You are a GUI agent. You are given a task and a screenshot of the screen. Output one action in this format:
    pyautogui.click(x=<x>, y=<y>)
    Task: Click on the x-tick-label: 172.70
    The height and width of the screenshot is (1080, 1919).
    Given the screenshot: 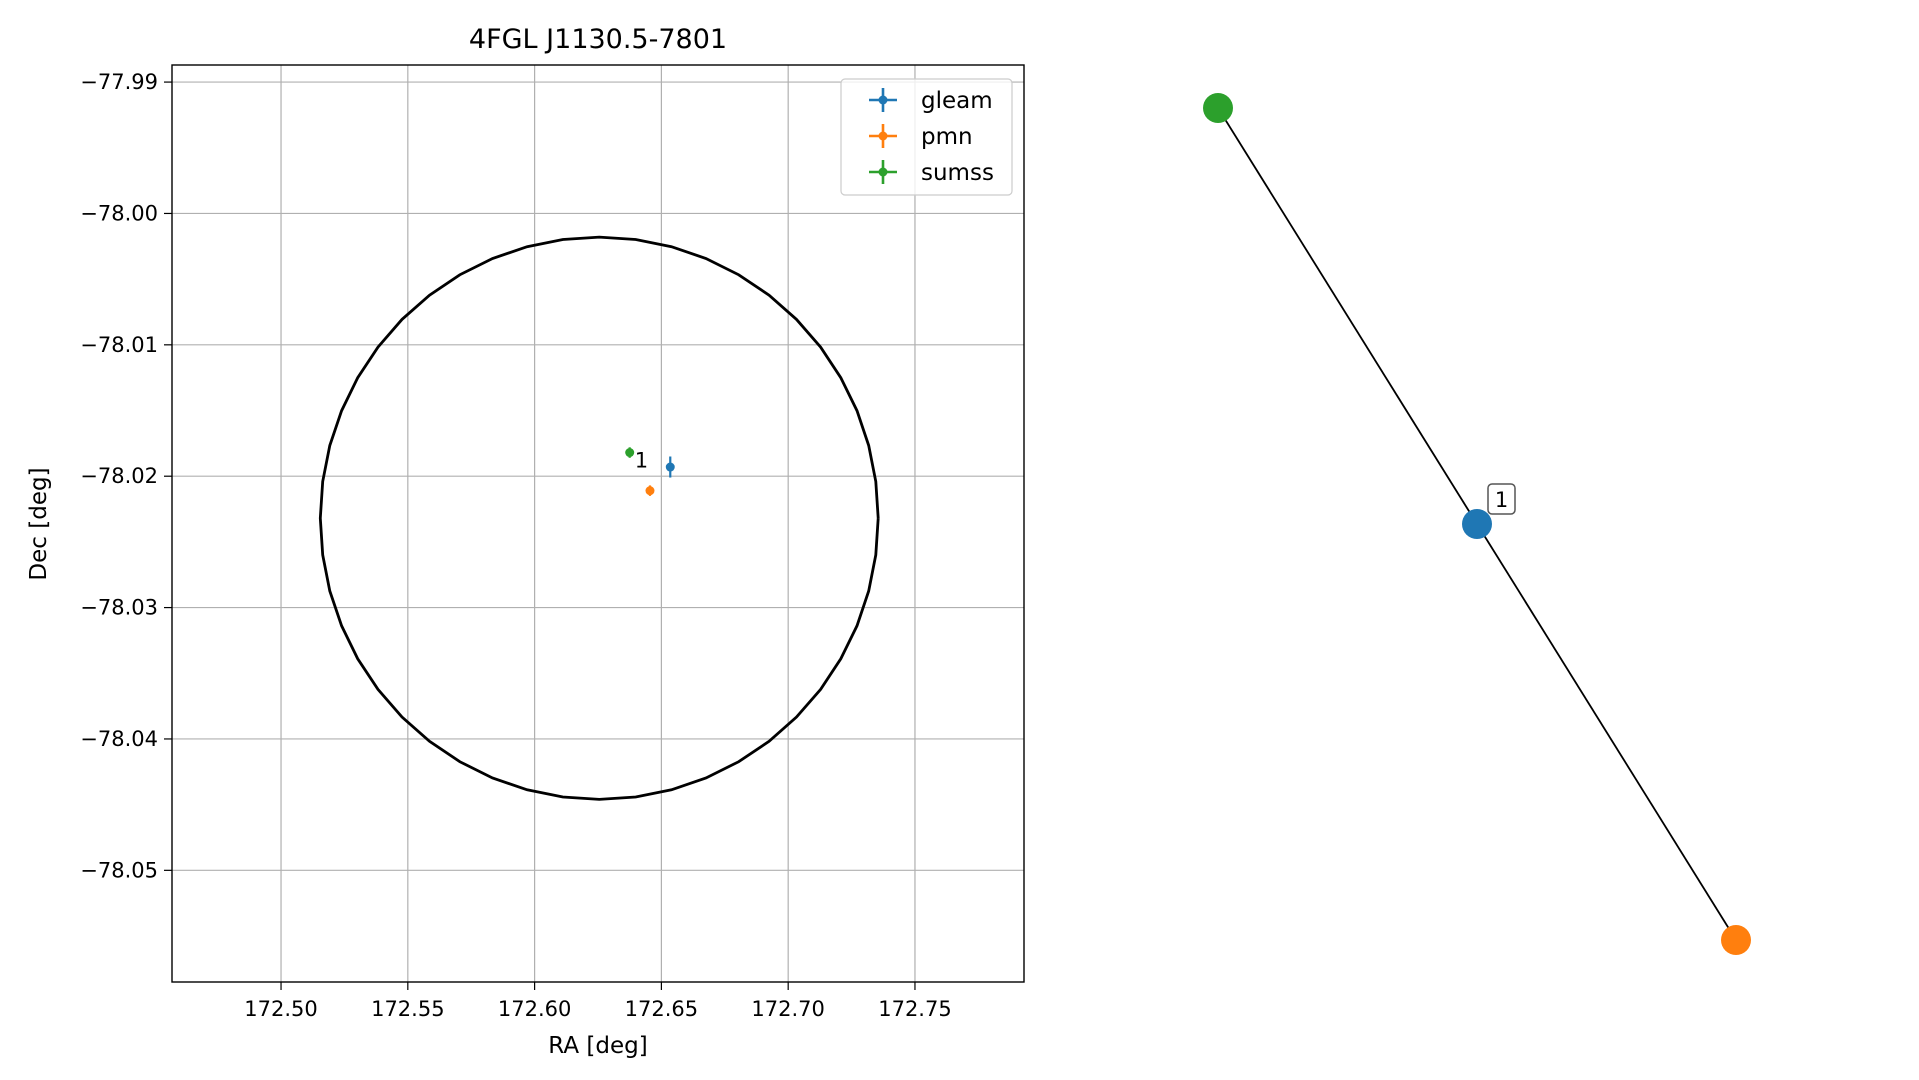 What is the action you would take?
    pyautogui.click(x=787, y=1009)
    